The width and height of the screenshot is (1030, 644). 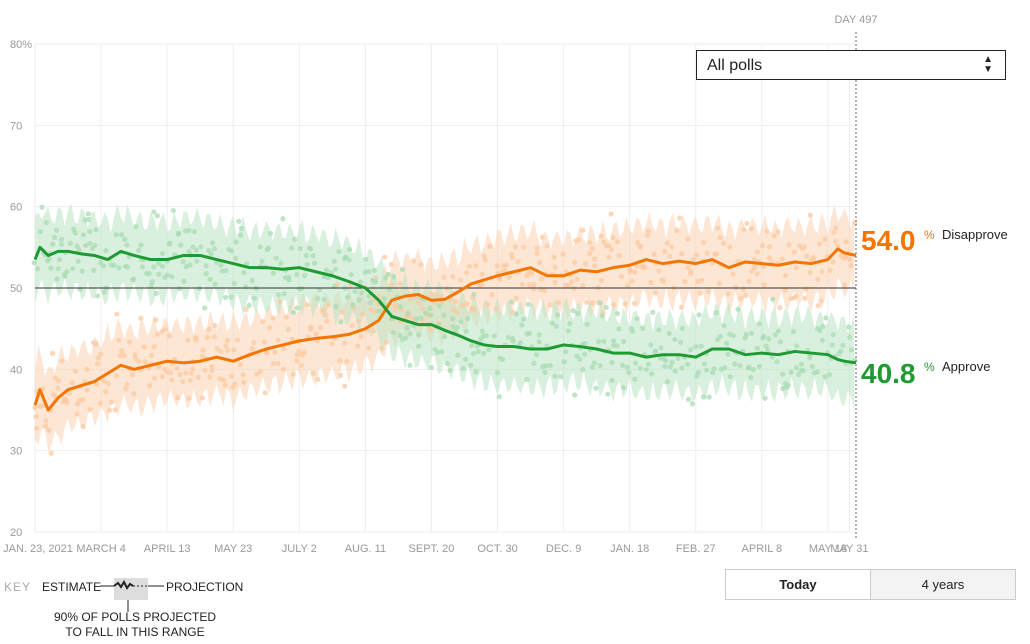 I want to click on x-tick-label: JAN. 18, so click(x=629, y=549).